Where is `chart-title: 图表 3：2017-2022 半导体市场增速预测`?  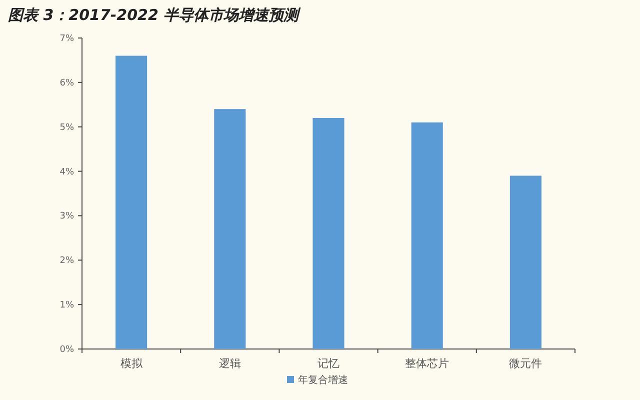 chart-title: 图表 3：2017-2022 半导体市场增速预测 is located at coordinates (155, 15).